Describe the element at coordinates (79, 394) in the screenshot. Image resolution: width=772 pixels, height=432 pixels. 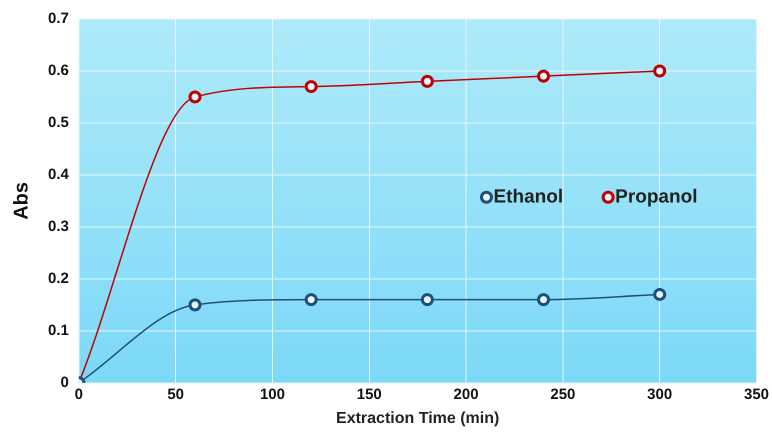
I see `x-tick-label: 0` at that location.